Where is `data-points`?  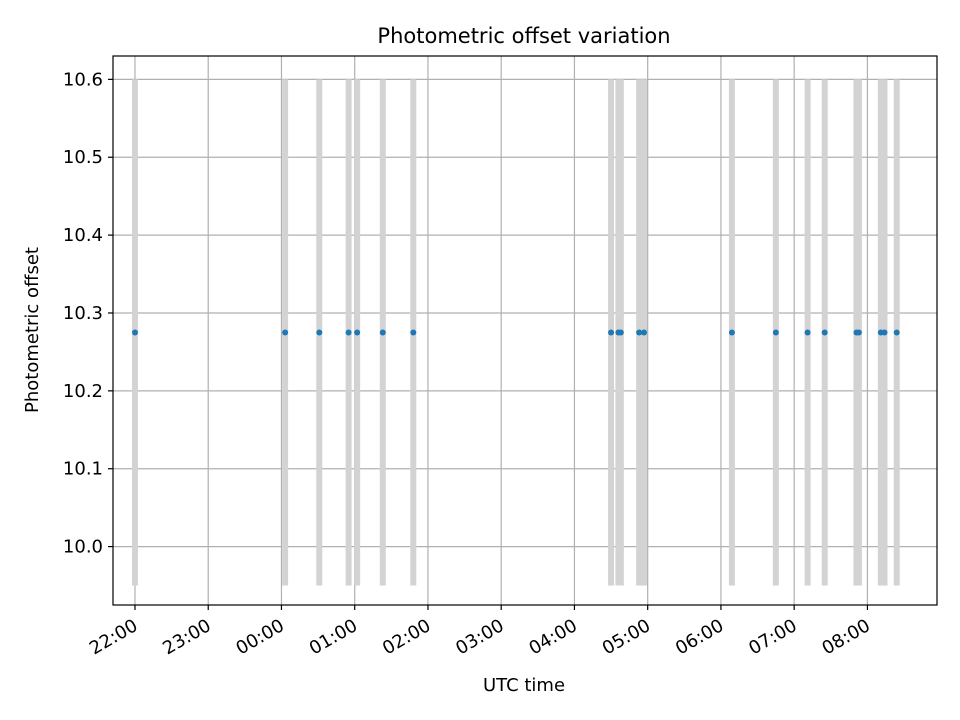 data-points is located at coordinates (515, 332).